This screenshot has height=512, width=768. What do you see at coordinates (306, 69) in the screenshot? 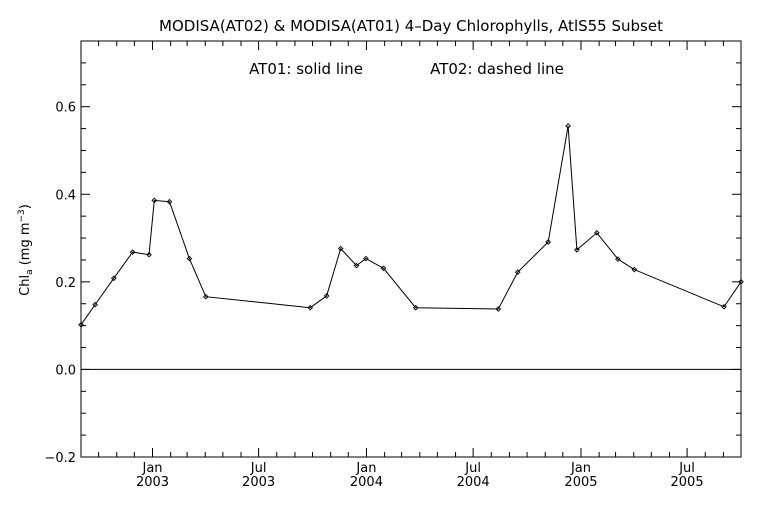
I see `annotation-solid-line: AT01: solid line` at bounding box center [306, 69].